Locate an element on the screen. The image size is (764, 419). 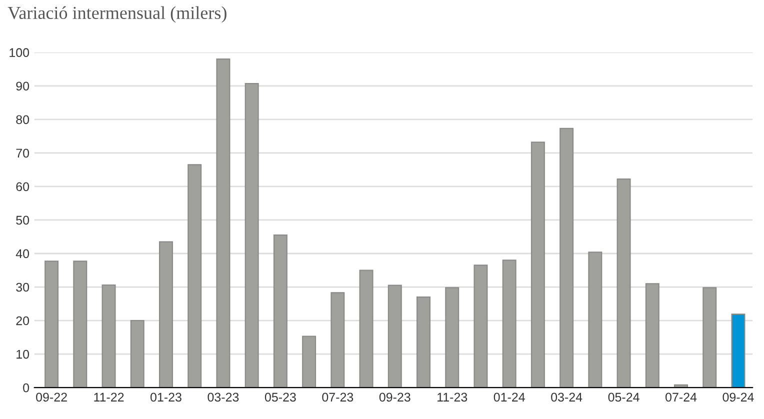
x-tick-label: 05-24 is located at coordinates (624, 397).